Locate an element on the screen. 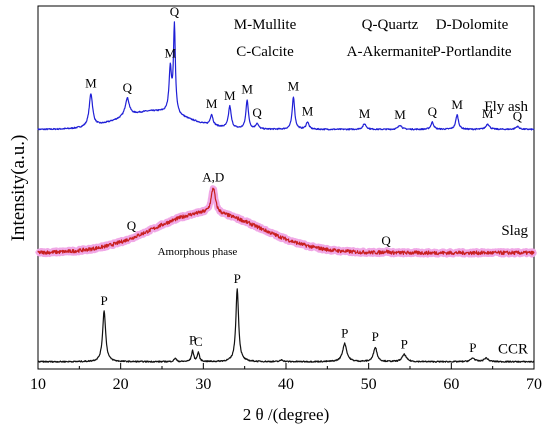  x-tick-label-30: 30 is located at coordinates (203, 384).